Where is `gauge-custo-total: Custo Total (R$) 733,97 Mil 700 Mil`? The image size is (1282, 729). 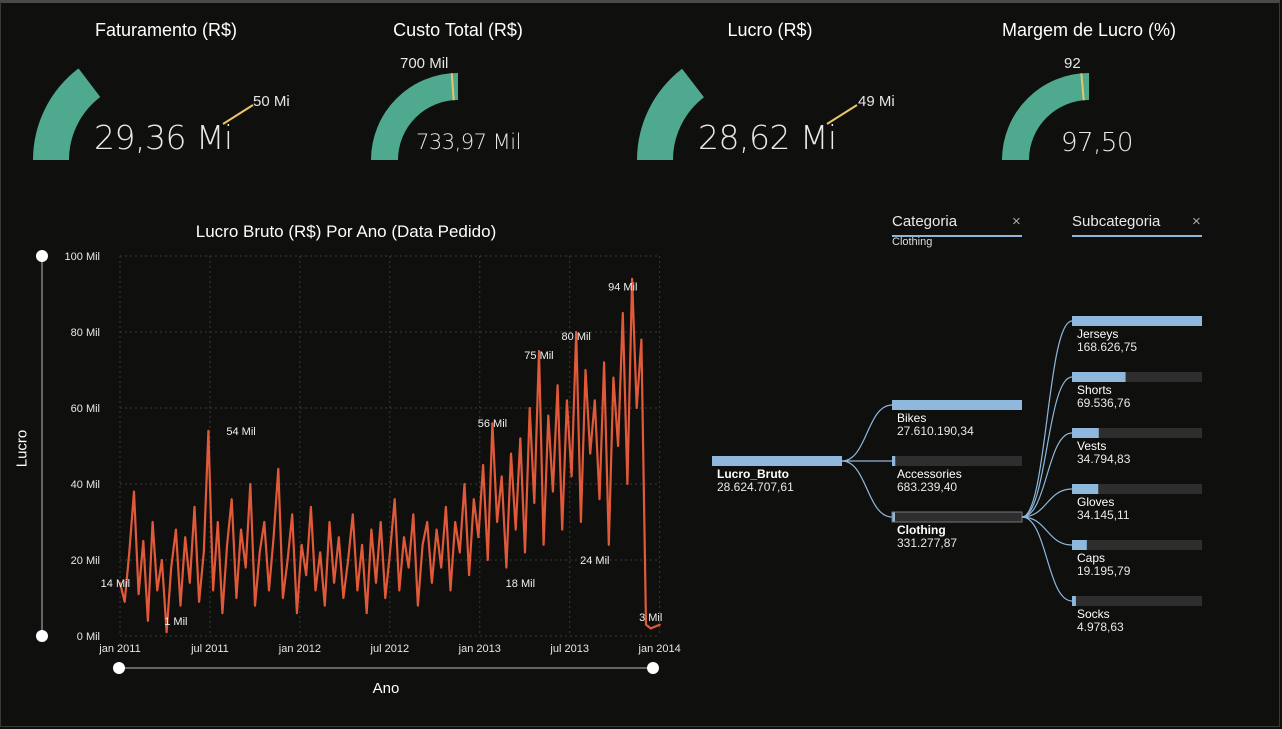 gauge-custo-total: Custo Total (R$) 733,97 Mil 700 Mil is located at coordinates (458, 95).